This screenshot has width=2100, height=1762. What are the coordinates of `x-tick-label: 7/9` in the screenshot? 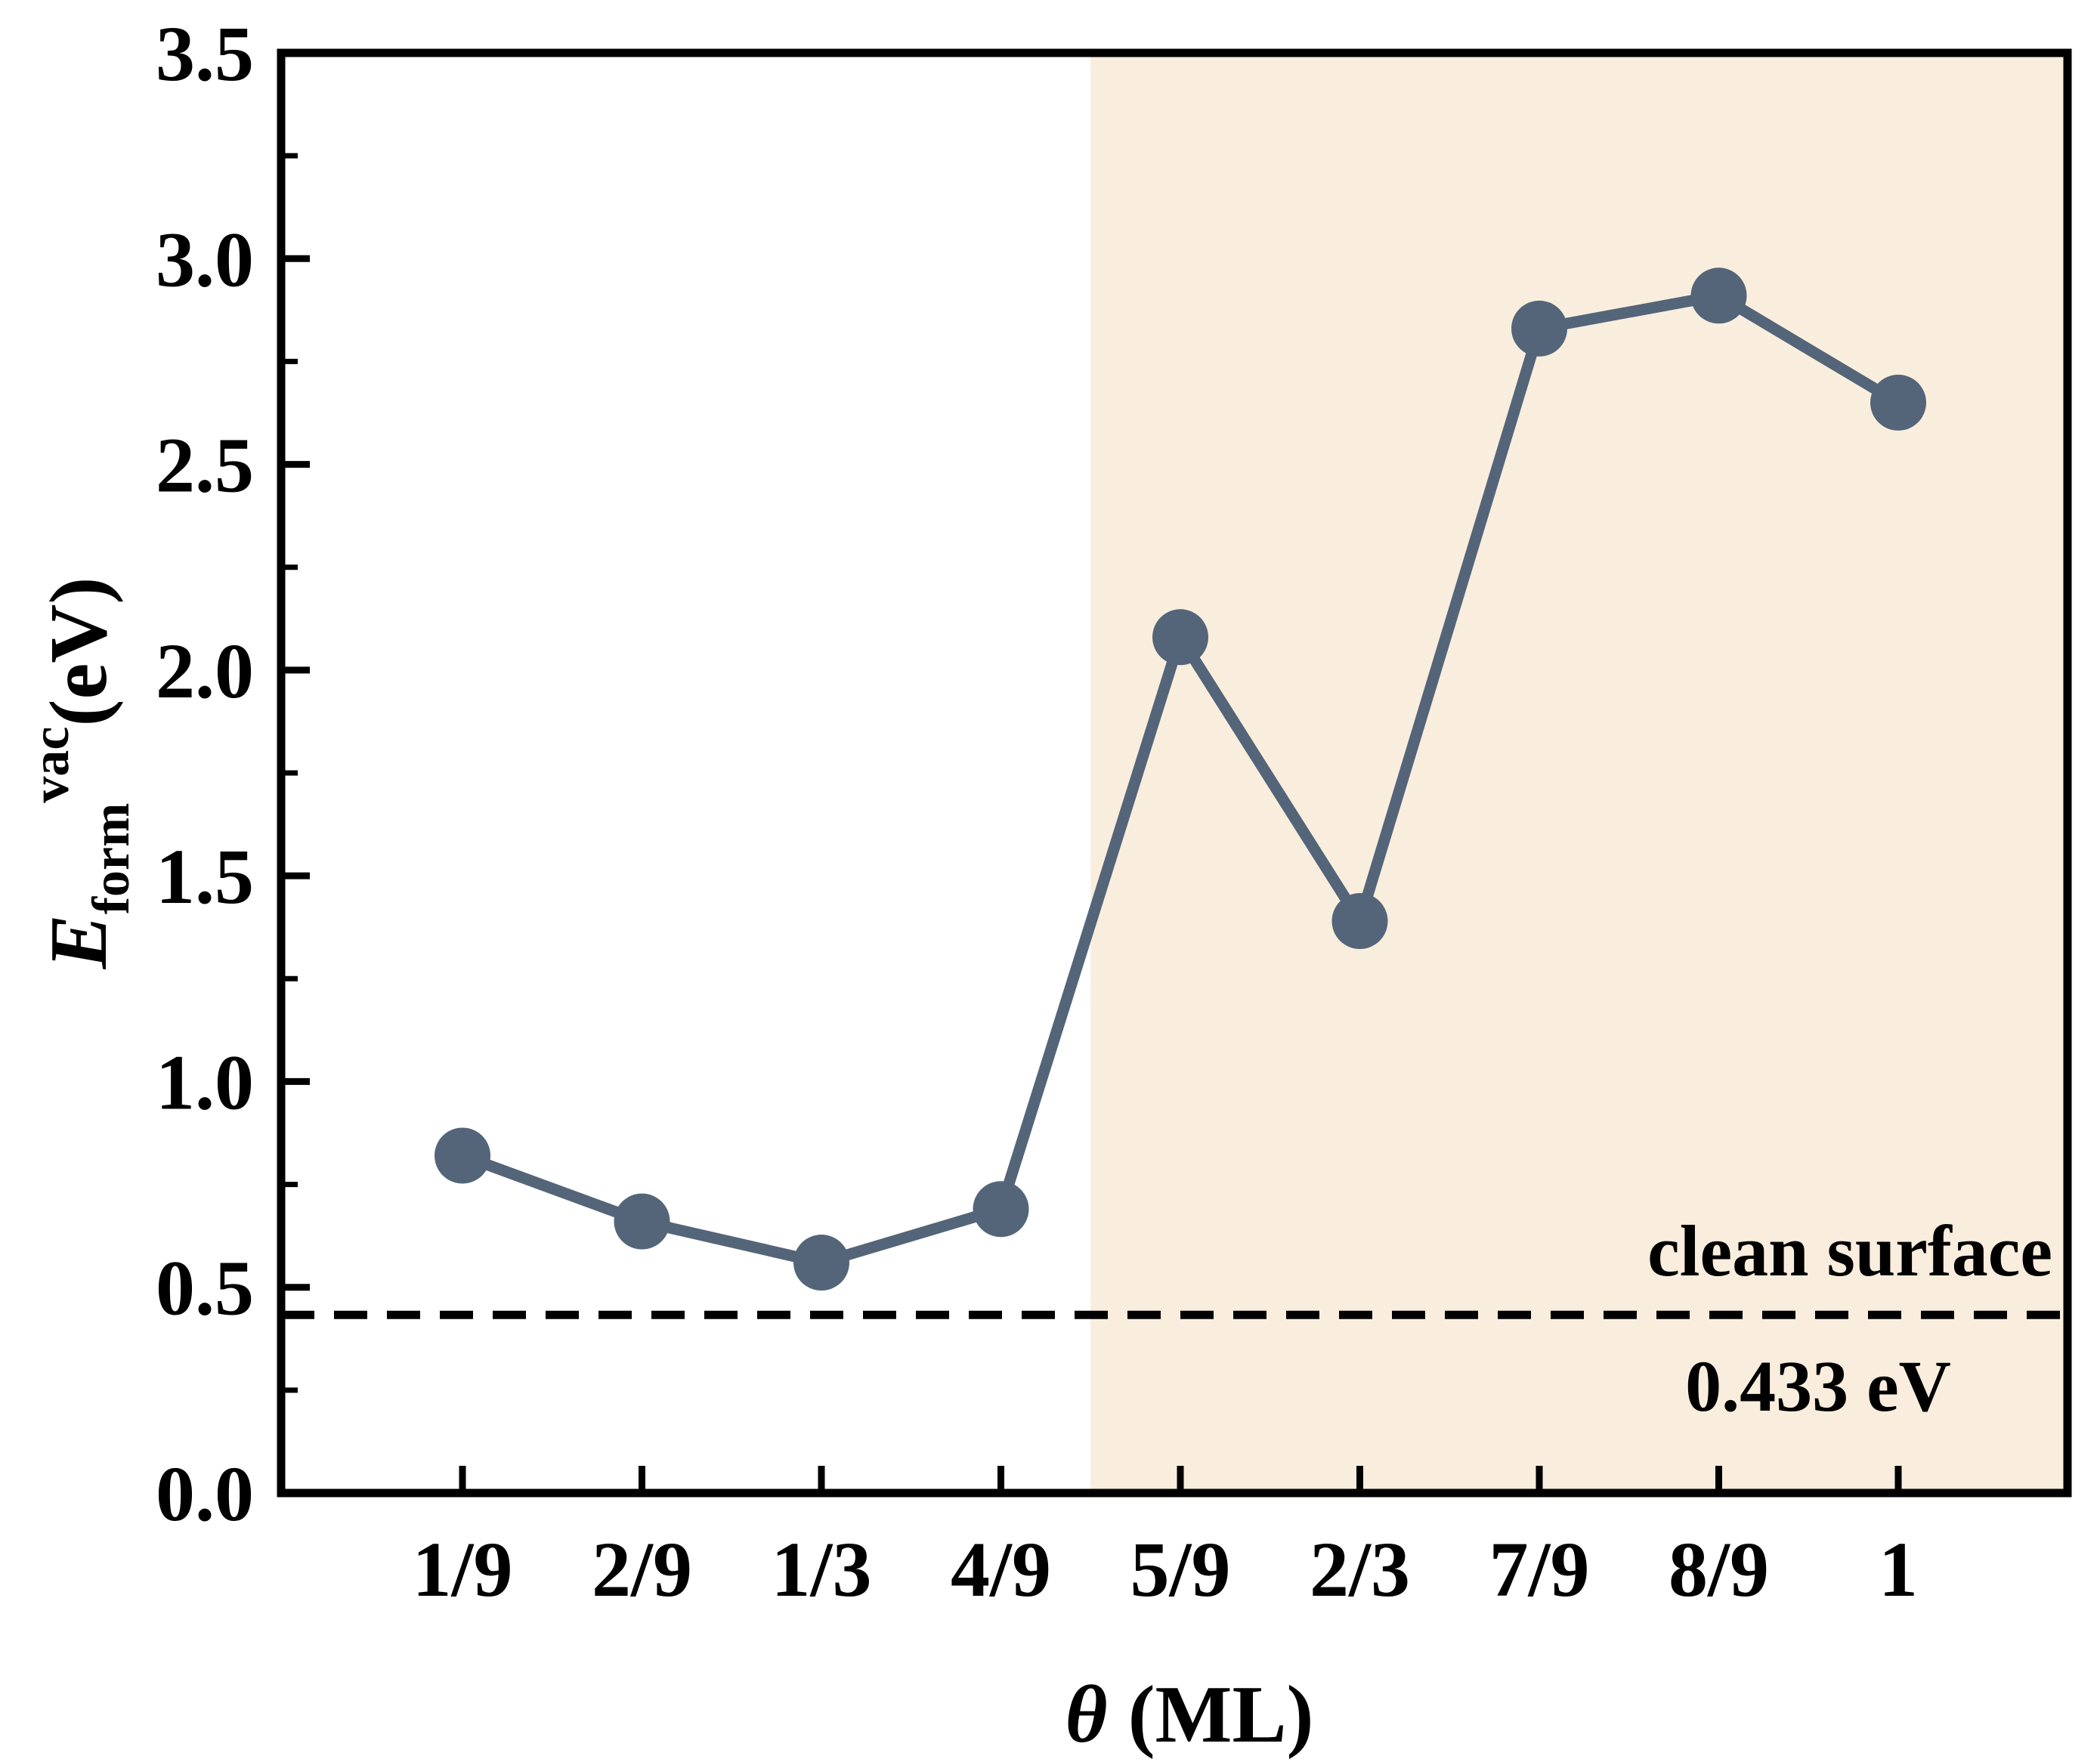 It's located at (1539, 1569).